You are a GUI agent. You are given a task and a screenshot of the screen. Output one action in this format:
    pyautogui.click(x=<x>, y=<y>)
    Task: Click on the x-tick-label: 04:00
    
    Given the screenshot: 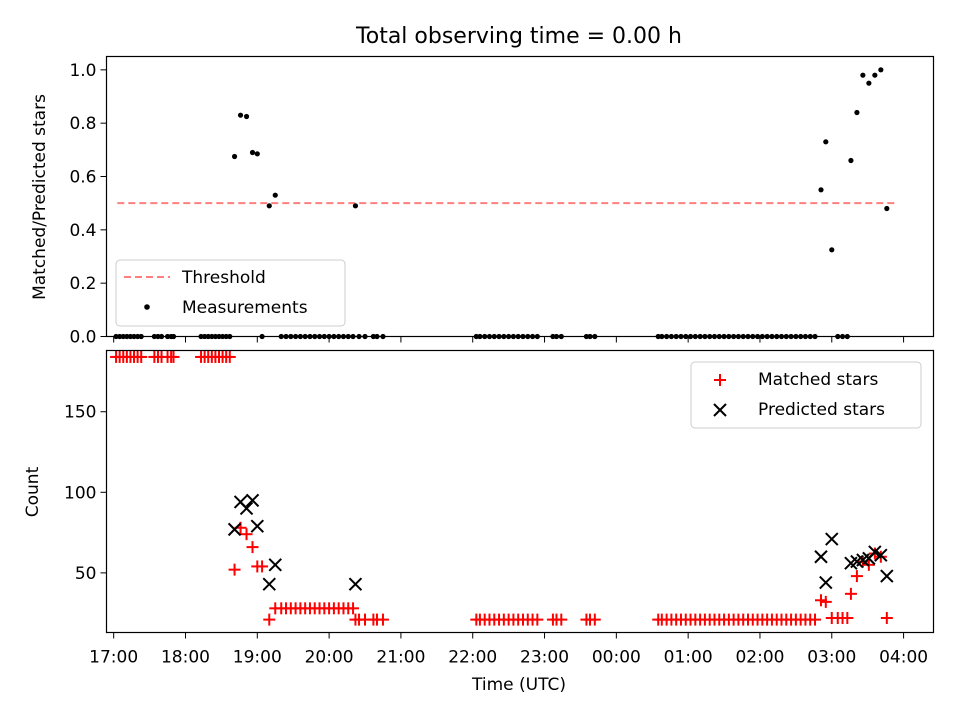 What is the action you would take?
    pyautogui.click(x=903, y=658)
    